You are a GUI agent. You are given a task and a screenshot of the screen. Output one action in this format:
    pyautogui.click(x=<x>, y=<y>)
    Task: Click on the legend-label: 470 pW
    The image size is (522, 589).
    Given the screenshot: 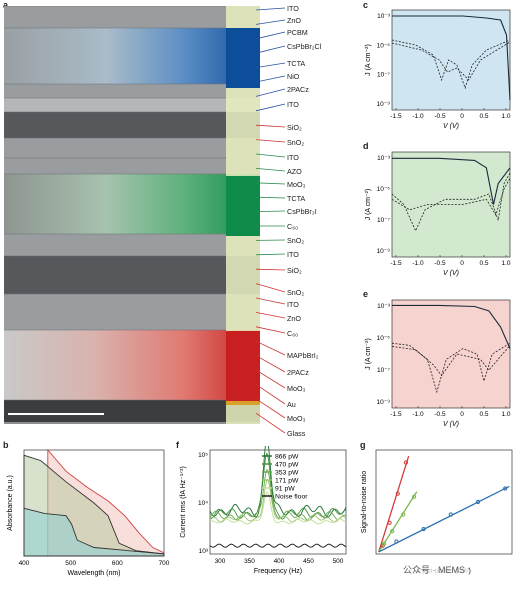 What is the action you would take?
    pyautogui.click(x=287, y=465)
    